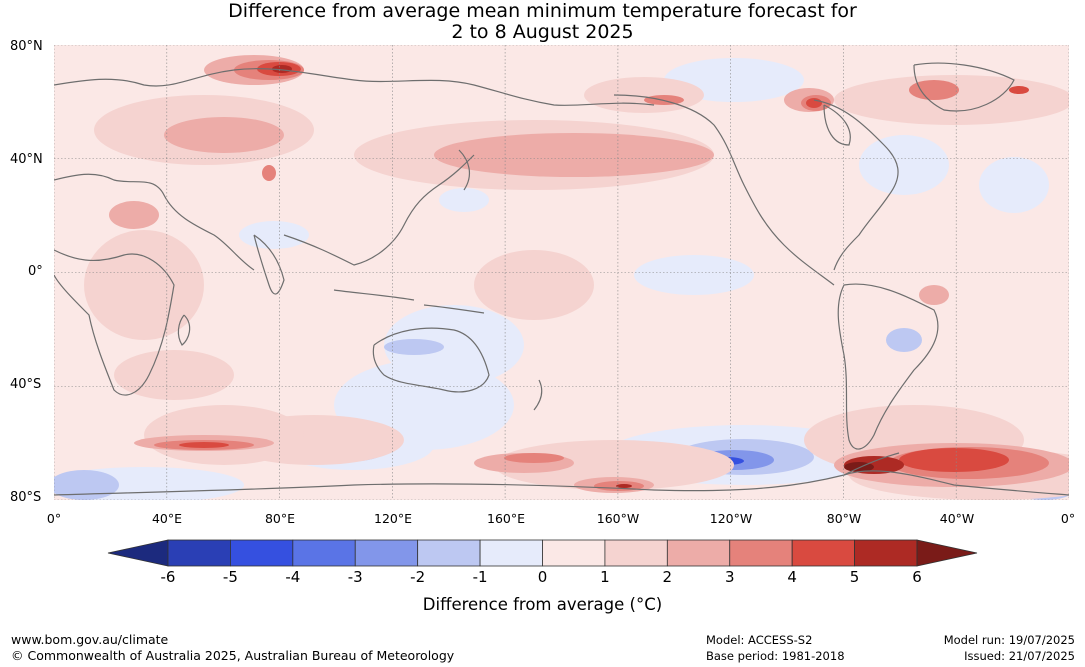 The width and height of the screenshot is (1085, 667). What do you see at coordinates (230, 577) in the screenshot?
I see `colorbar-tick-label: -5` at bounding box center [230, 577].